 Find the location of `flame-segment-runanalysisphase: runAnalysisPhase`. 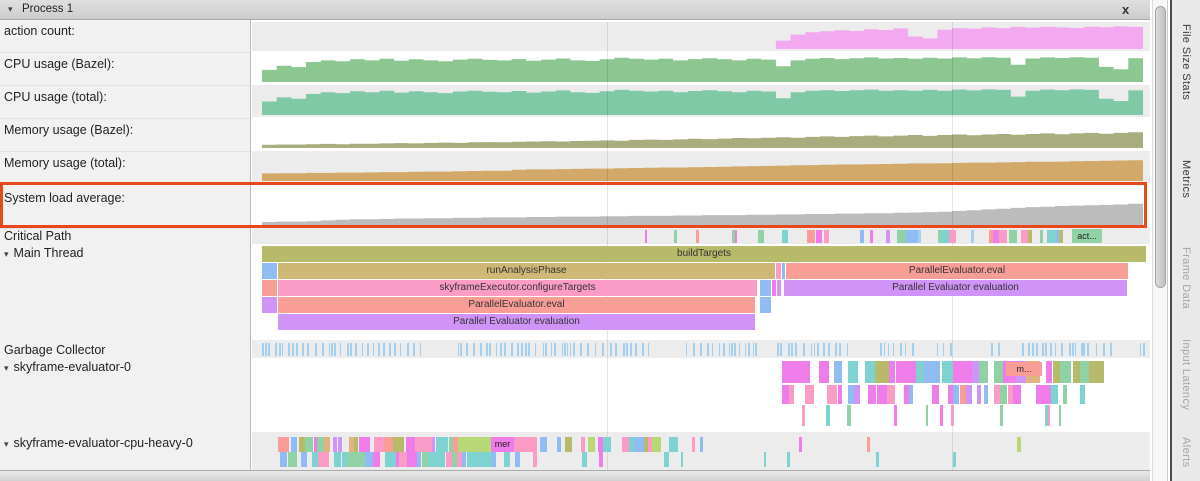

flame-segment-runanalysisphase: runAnalysisPhase is located at coordinates (526, 271).